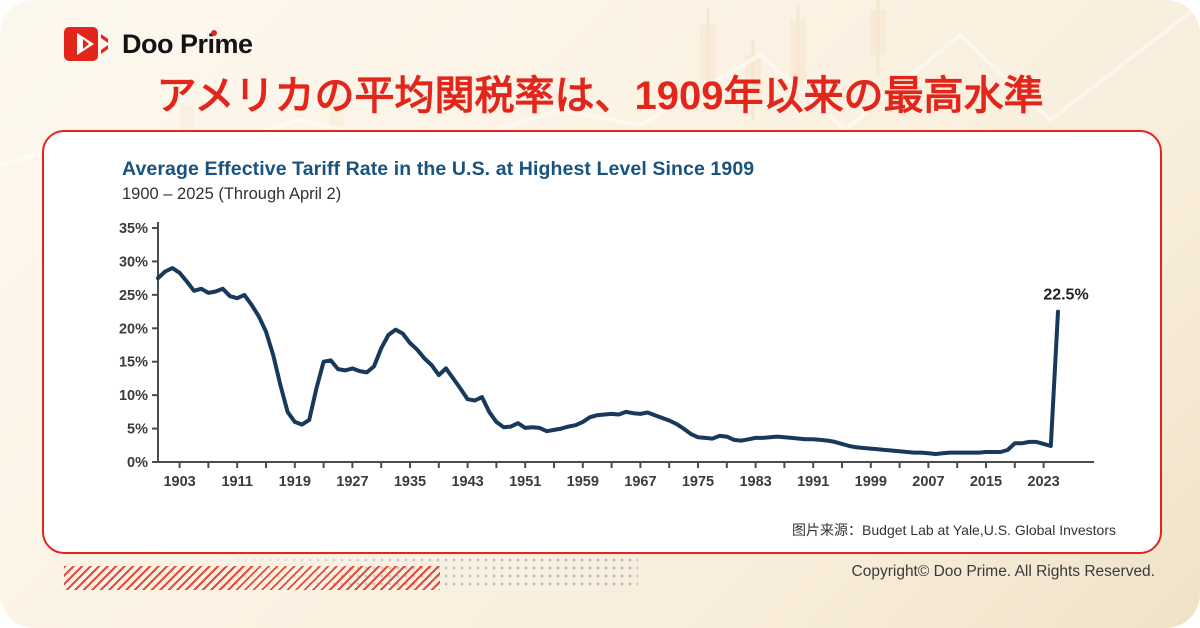  Describe the element at coordinates (137, 430) in the screenshot. I see `y-tick-label: 5%` at that location.